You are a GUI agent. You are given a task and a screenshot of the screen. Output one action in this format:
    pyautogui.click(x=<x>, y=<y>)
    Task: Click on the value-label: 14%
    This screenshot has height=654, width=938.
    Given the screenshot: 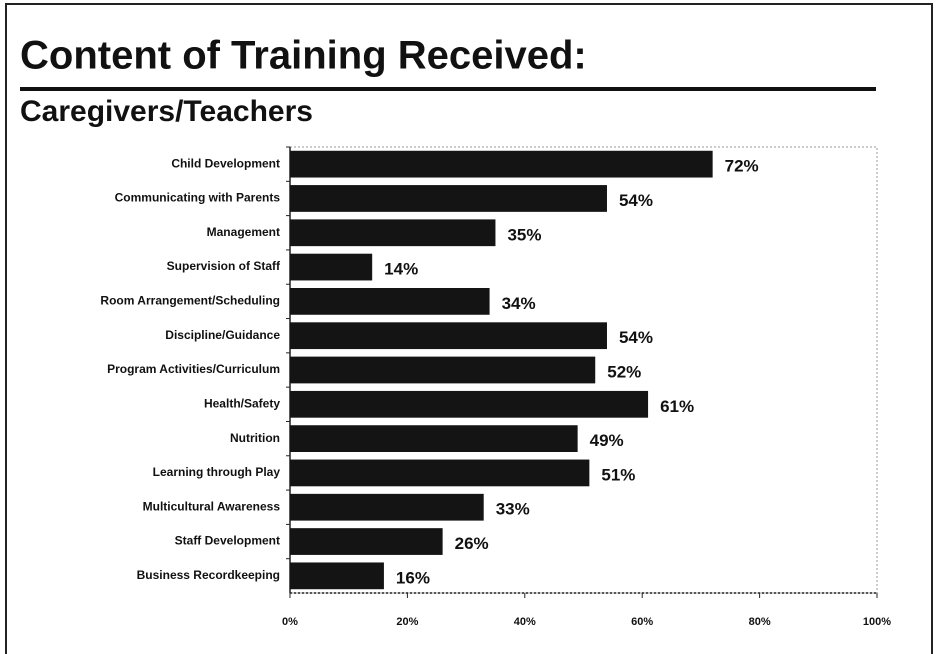 What is the action you would take?
    pyautogui.click(x=401, y=269)
    